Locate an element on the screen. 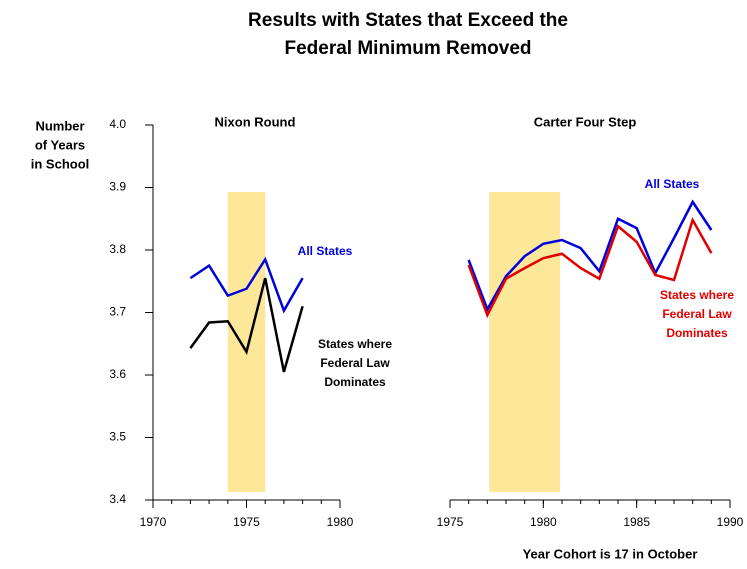  y-tick-label: 3.5 is located at coordinates (117, 437).